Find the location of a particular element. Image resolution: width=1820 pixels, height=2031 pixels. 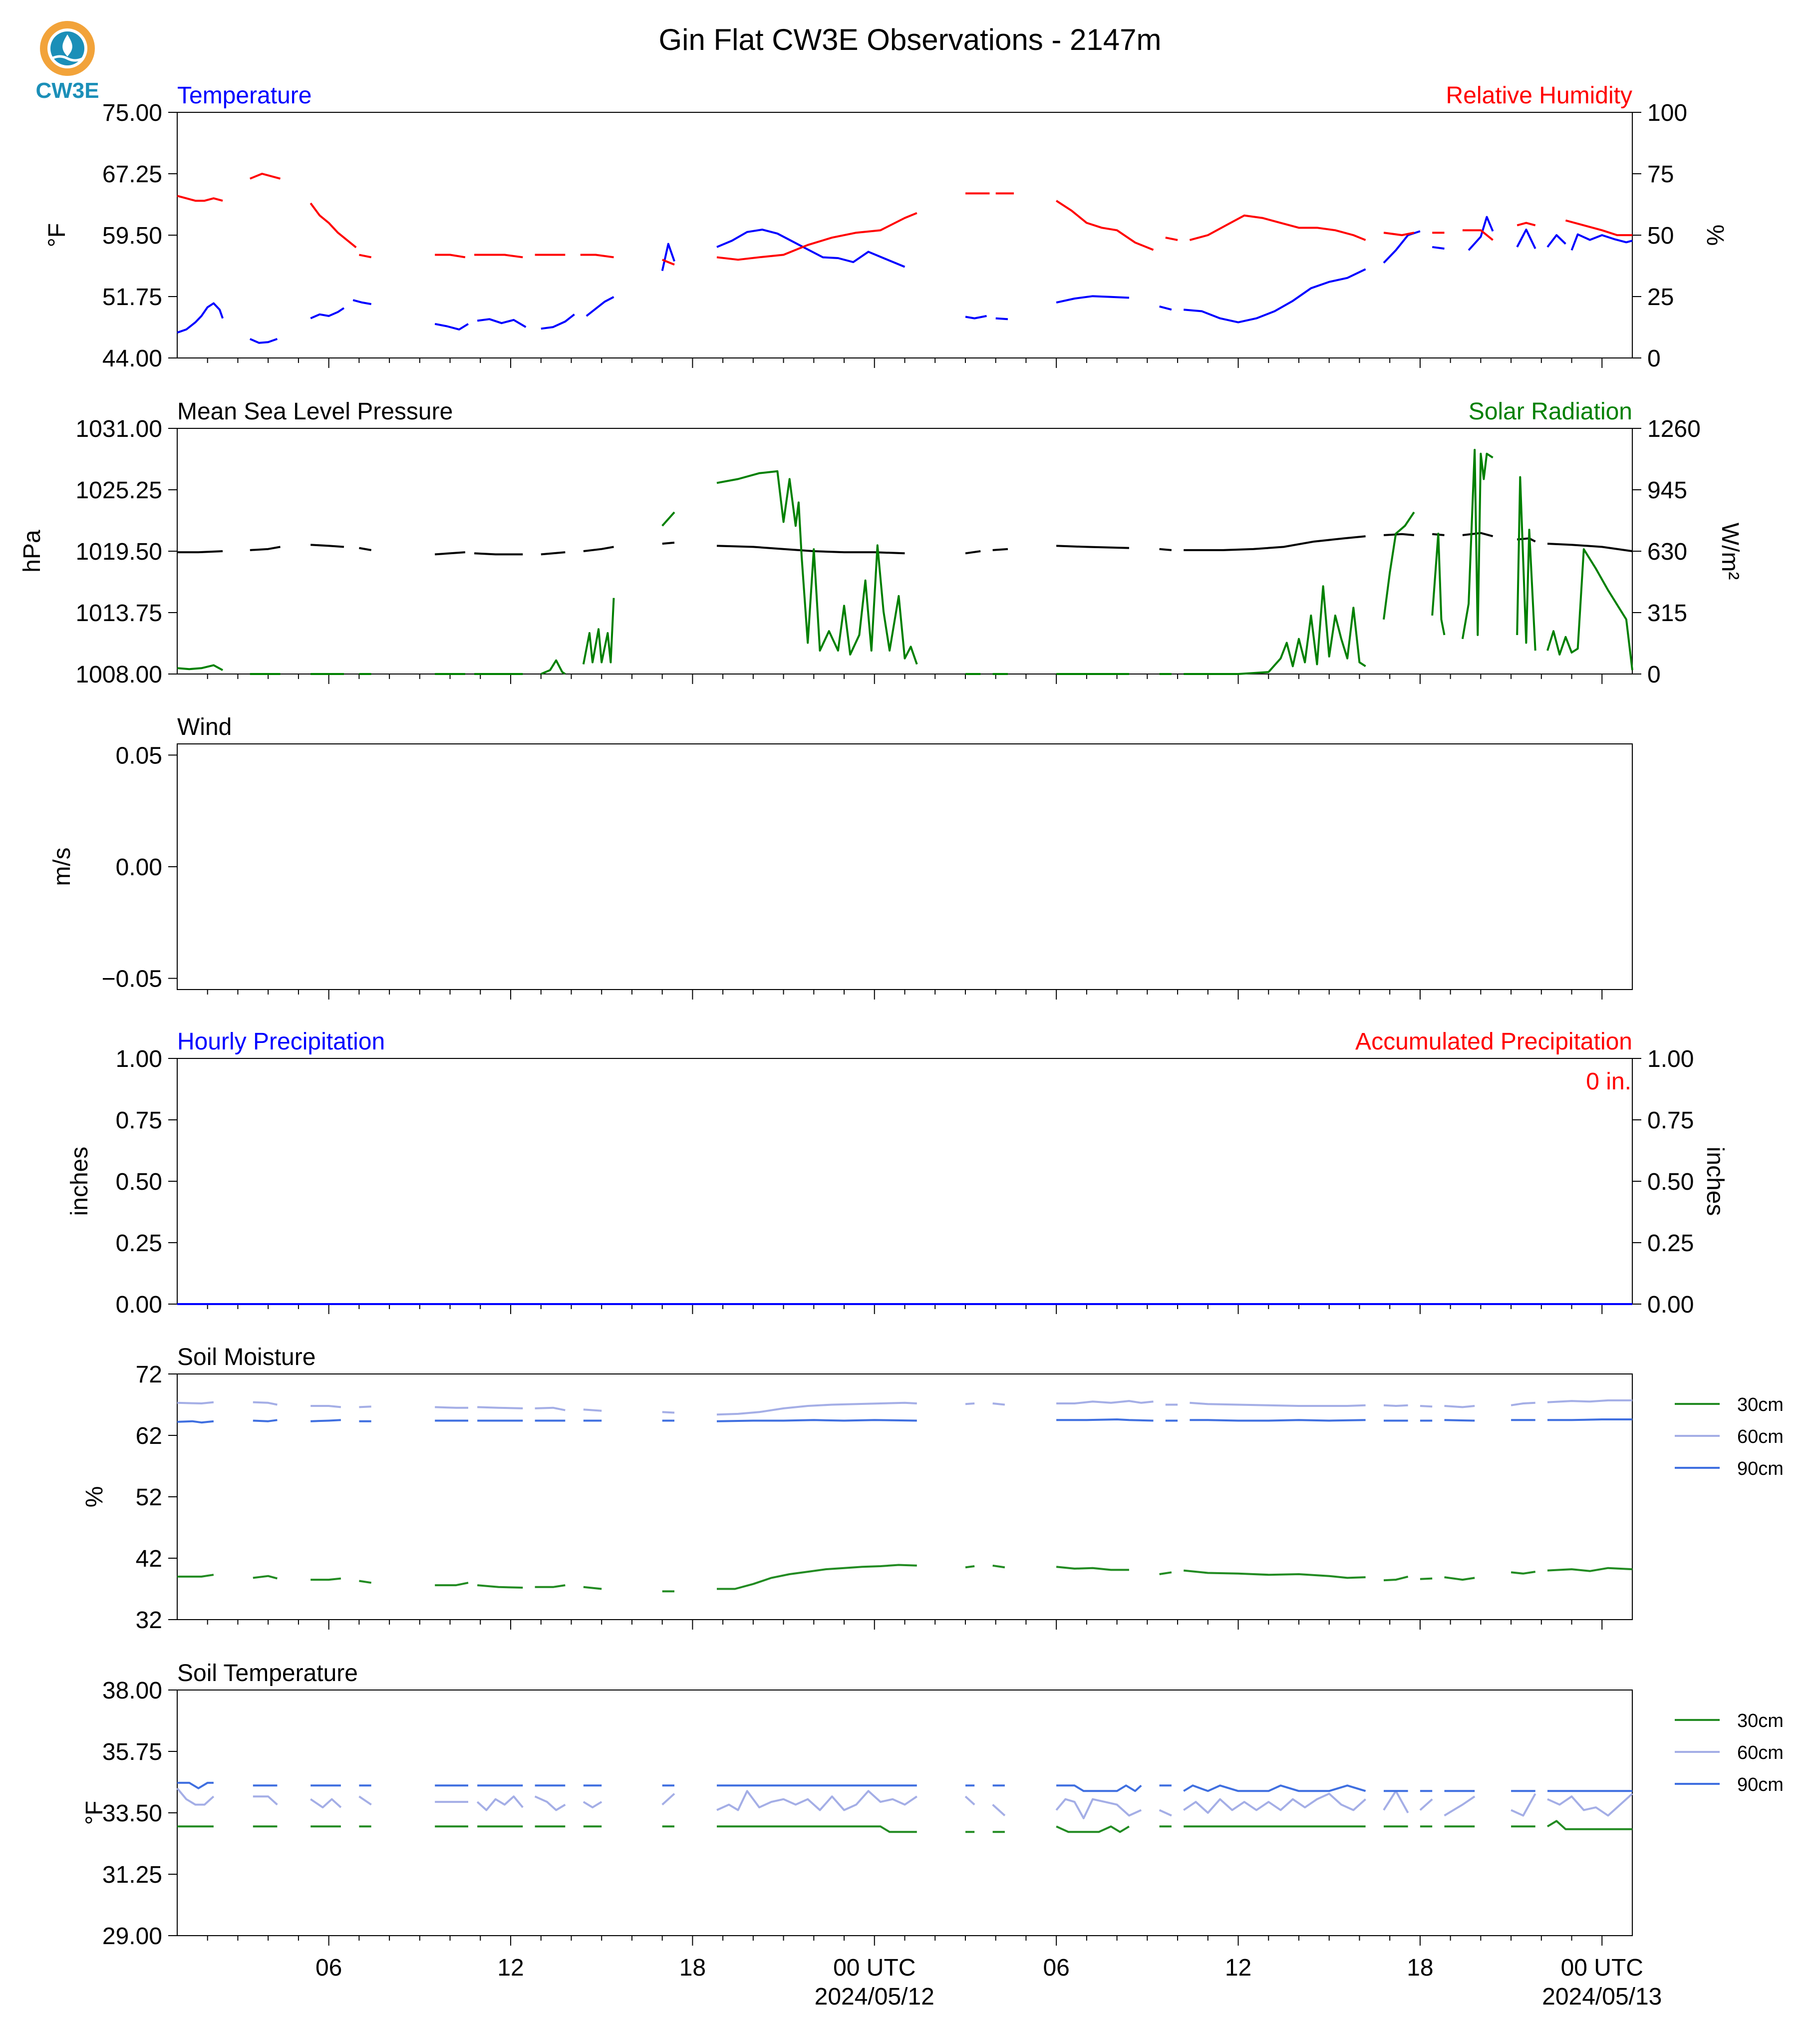

precipitation-y-tick-label: 0.50 is located at coordinates (139, 1182).